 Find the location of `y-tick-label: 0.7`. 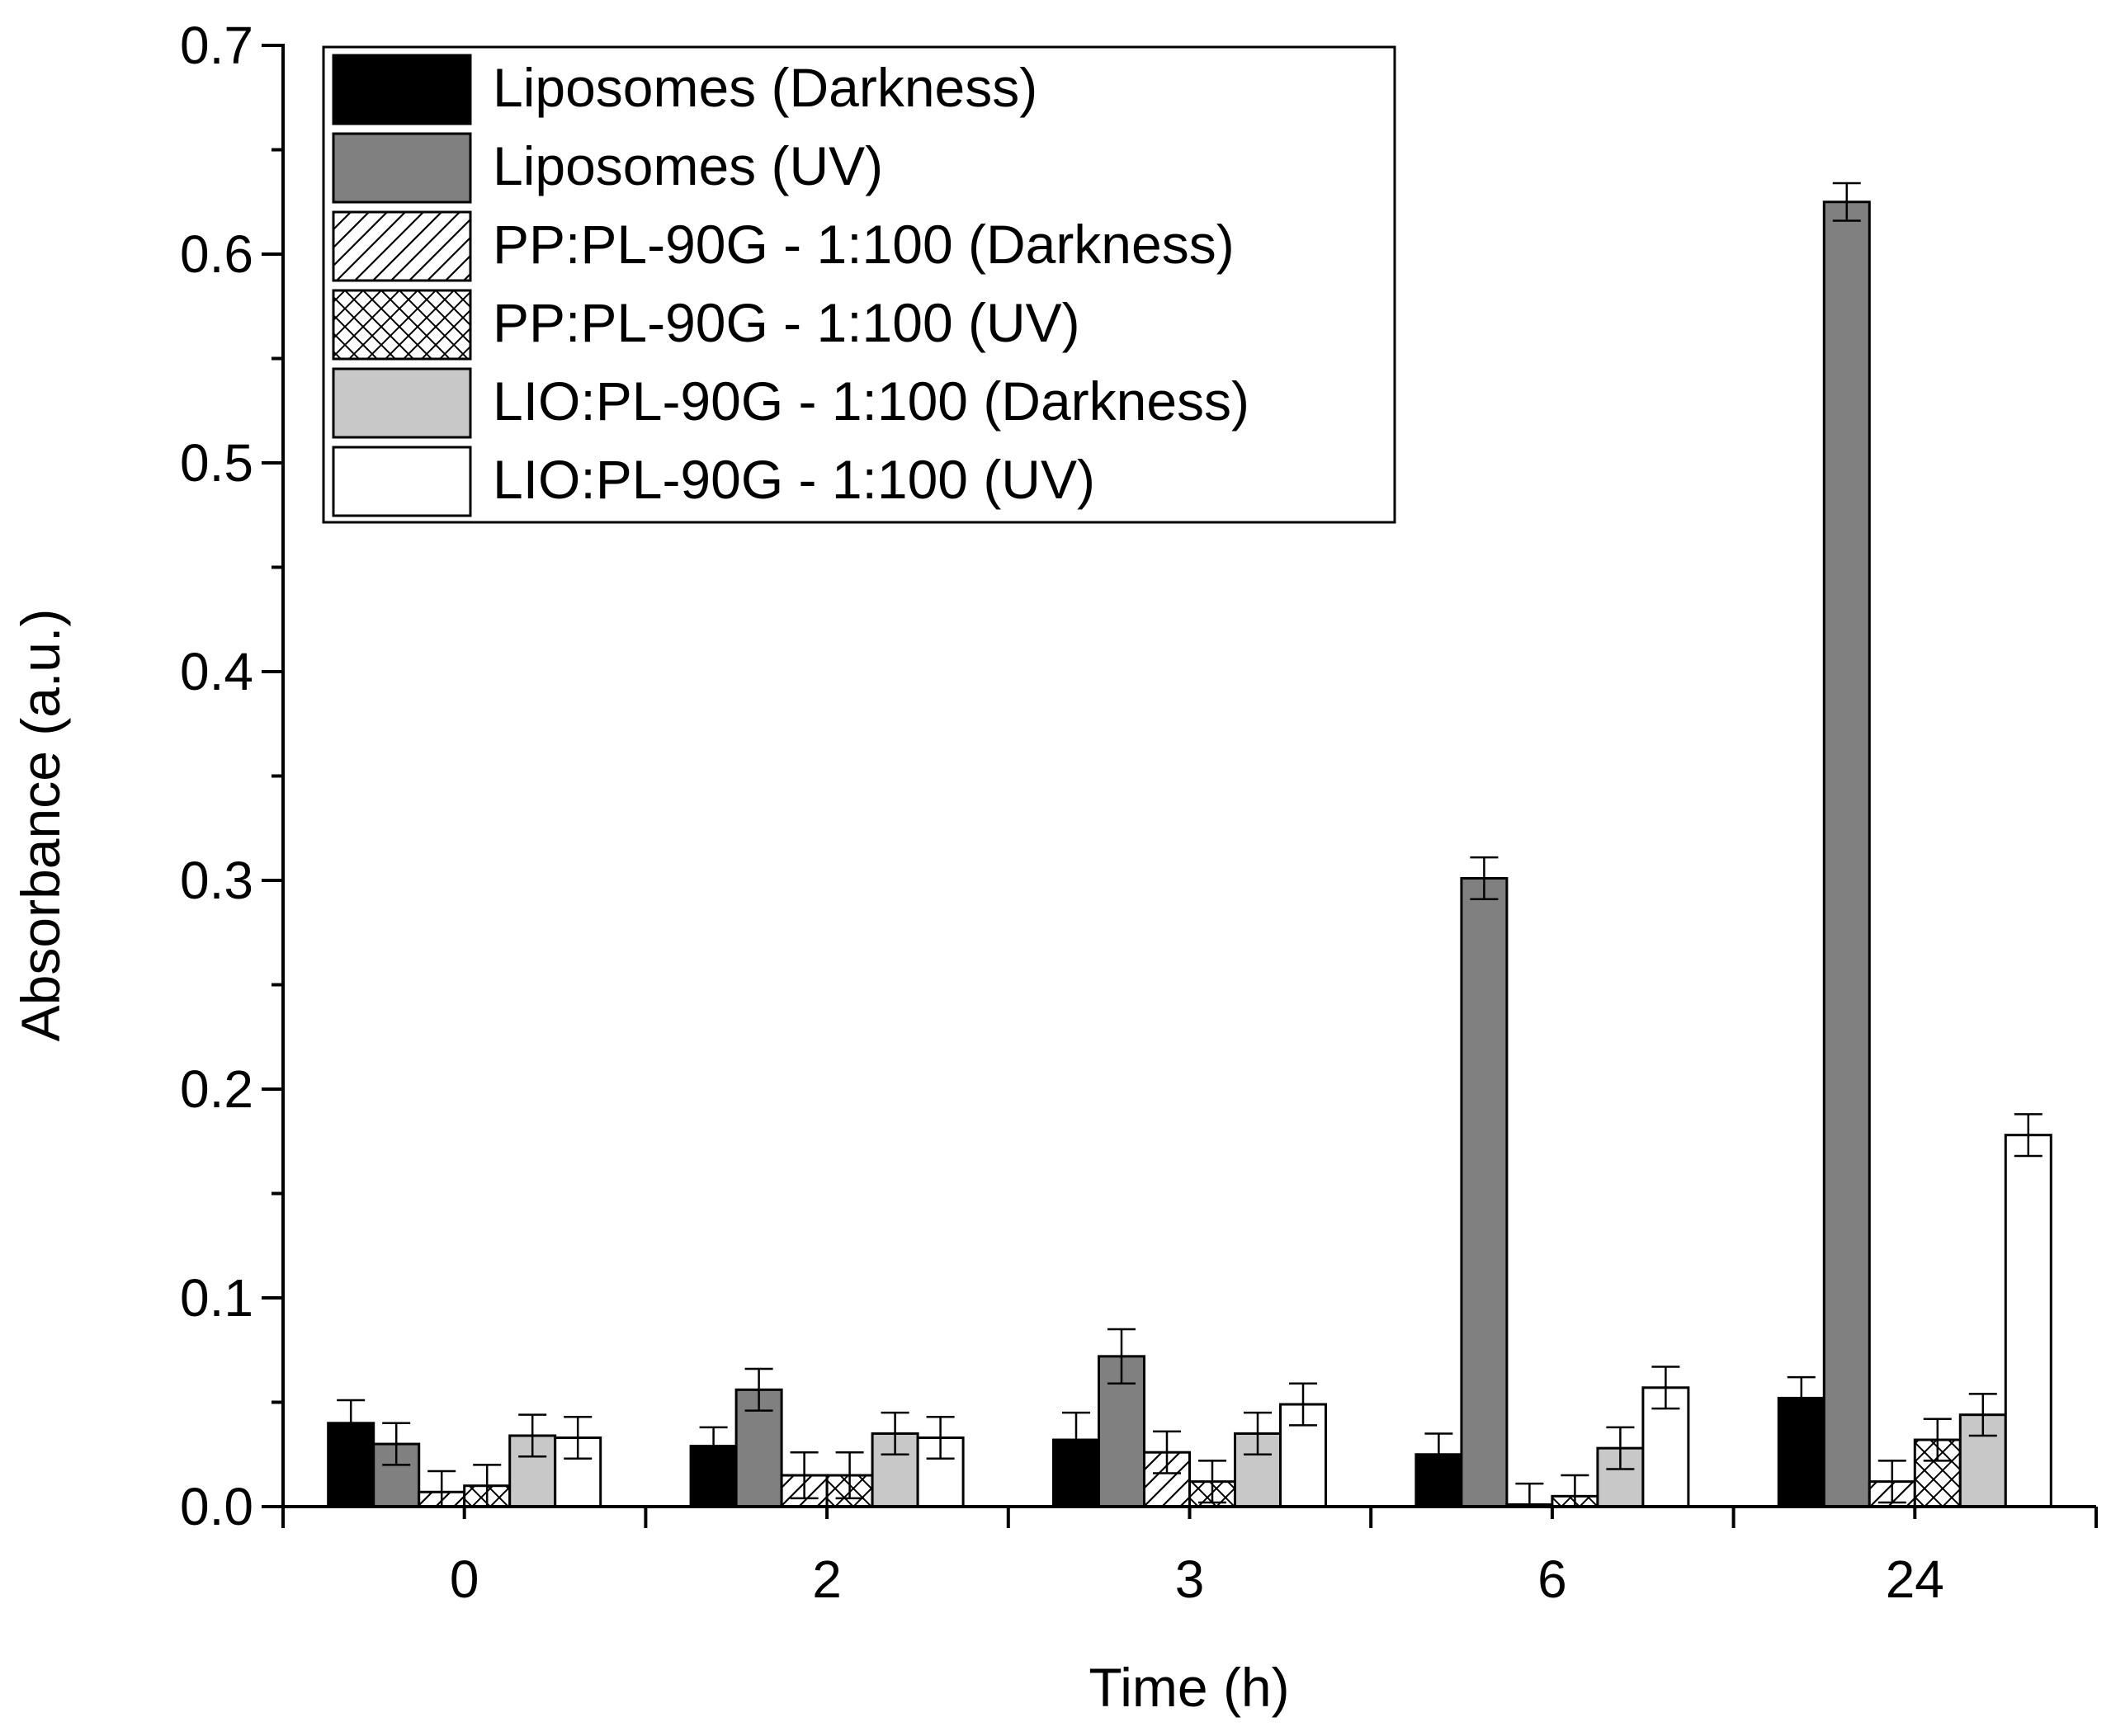

y-tick-label: 0.7 is located at coordinates (216, 45).